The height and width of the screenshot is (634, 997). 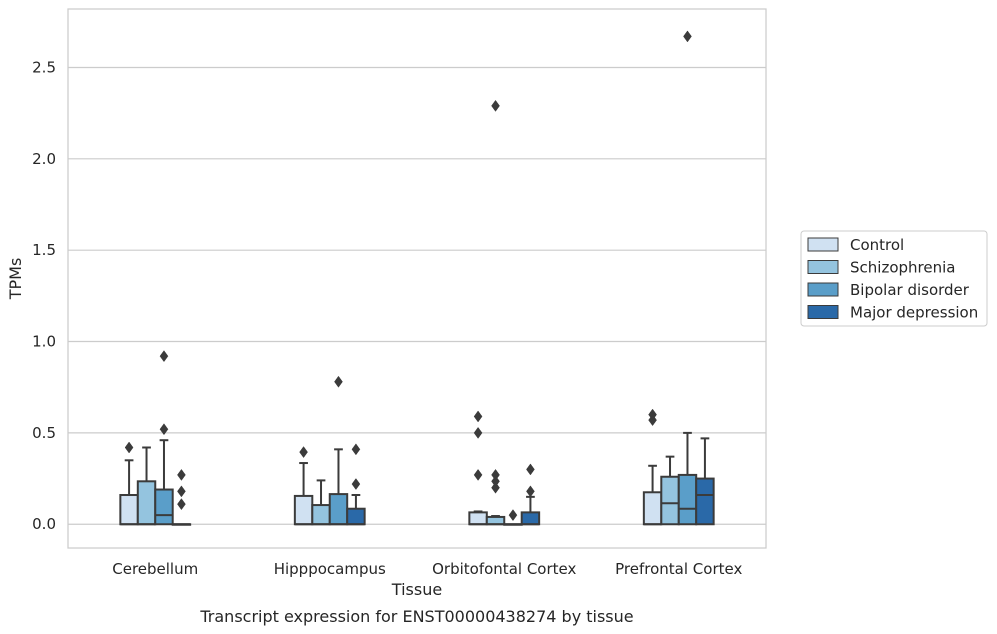 I want to click on legend-item: Major depression, so click(x=892, y=313).